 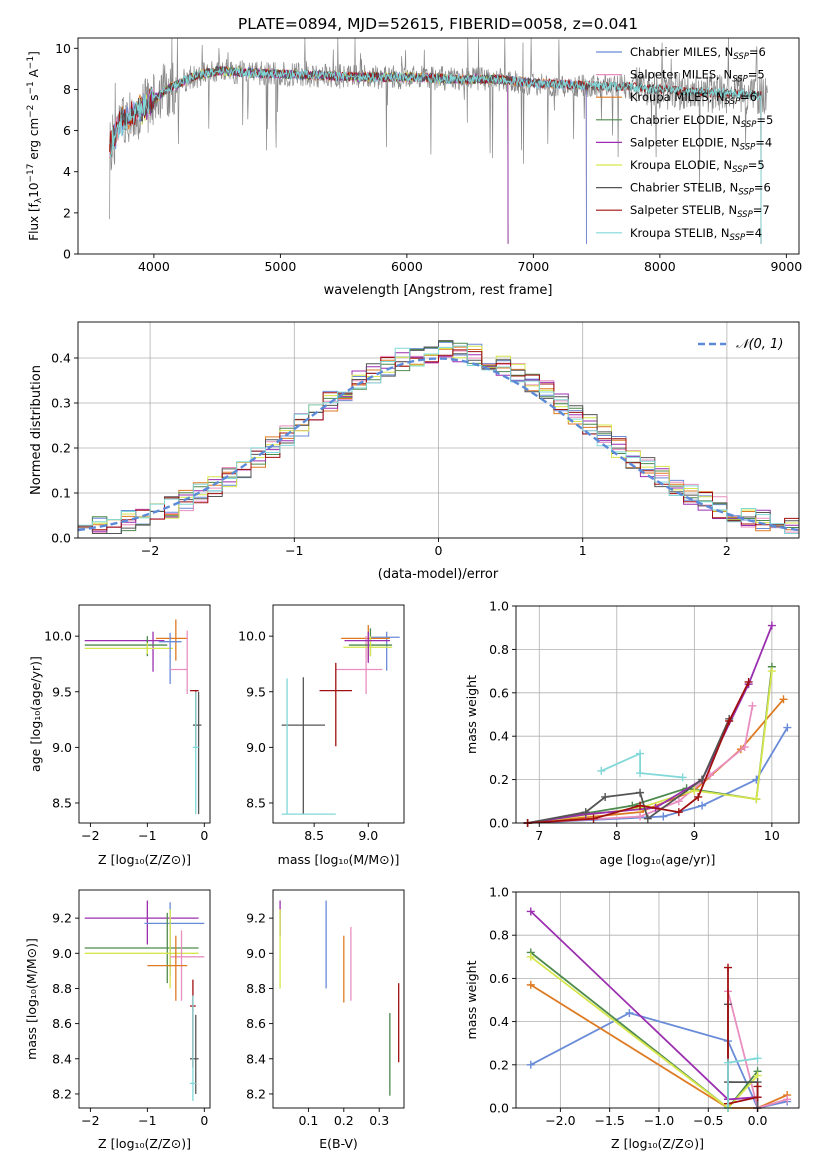 I want to click on ytick-label: 0.4, so click(x=499, y=736).